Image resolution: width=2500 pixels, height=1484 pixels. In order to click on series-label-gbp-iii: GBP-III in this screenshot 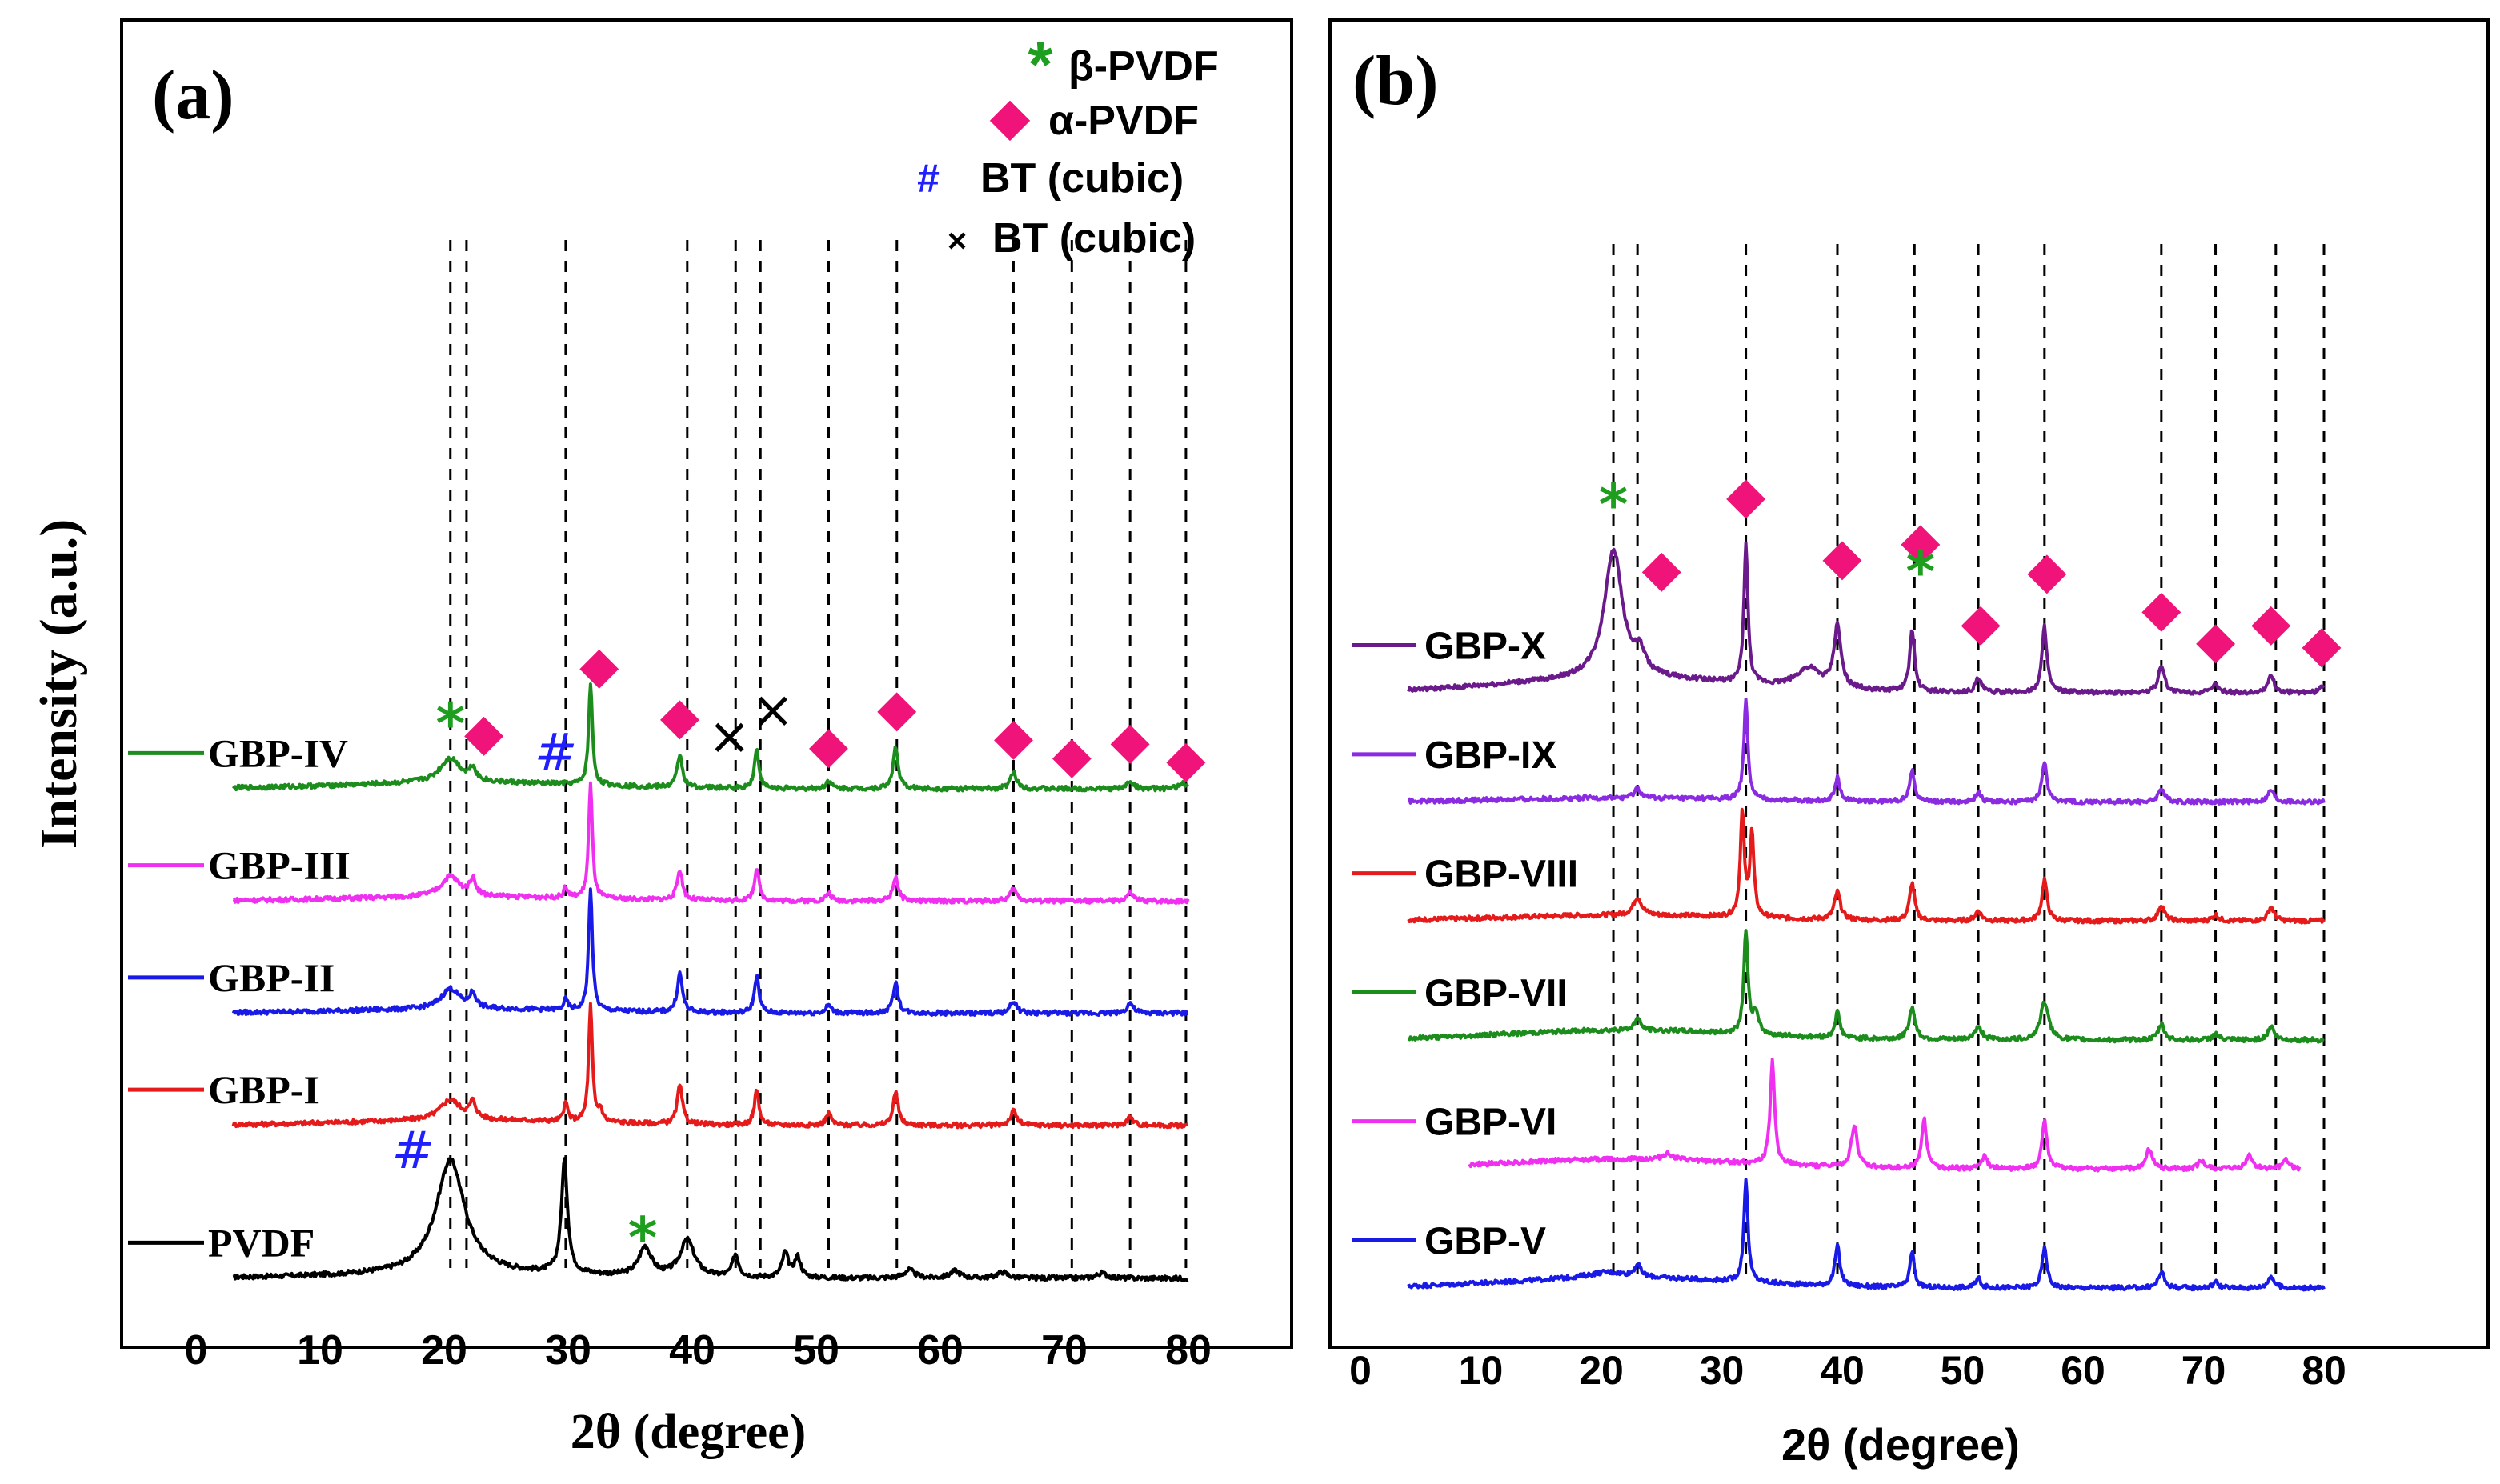, I will do `click(279, 865)`.